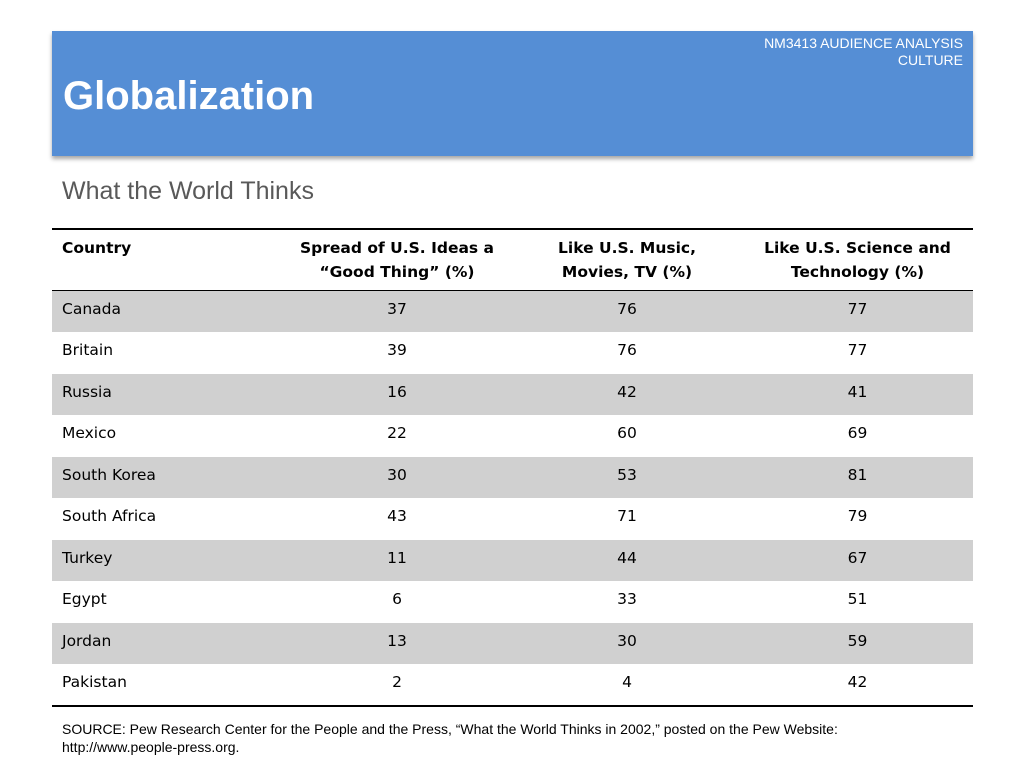  What do you see at coordinates (627, 602) in the screenshot?
I see `music-movies-tv-cell: 33` at bounding box center [627, 602].